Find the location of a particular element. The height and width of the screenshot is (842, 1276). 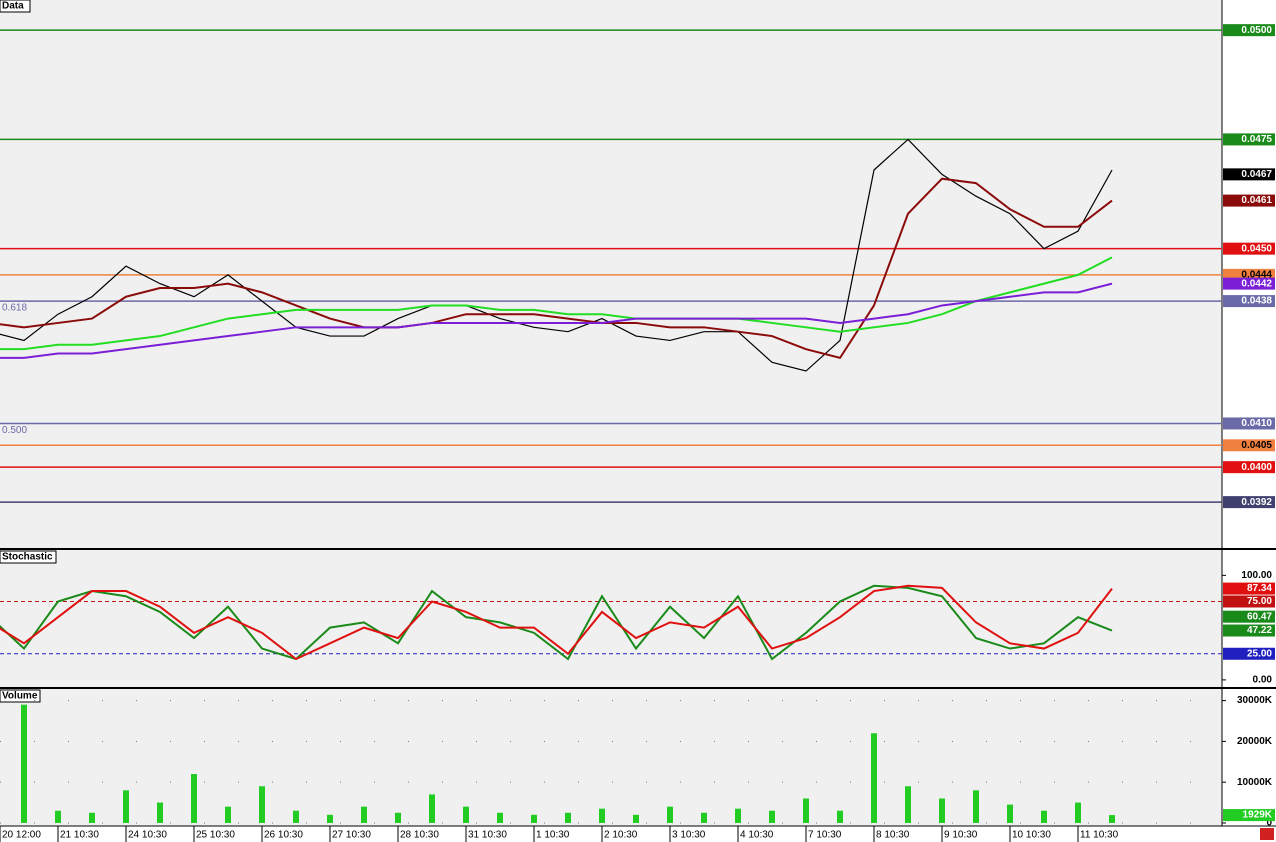

marker-label: 47.22 is located at coordinates (1259, 630).